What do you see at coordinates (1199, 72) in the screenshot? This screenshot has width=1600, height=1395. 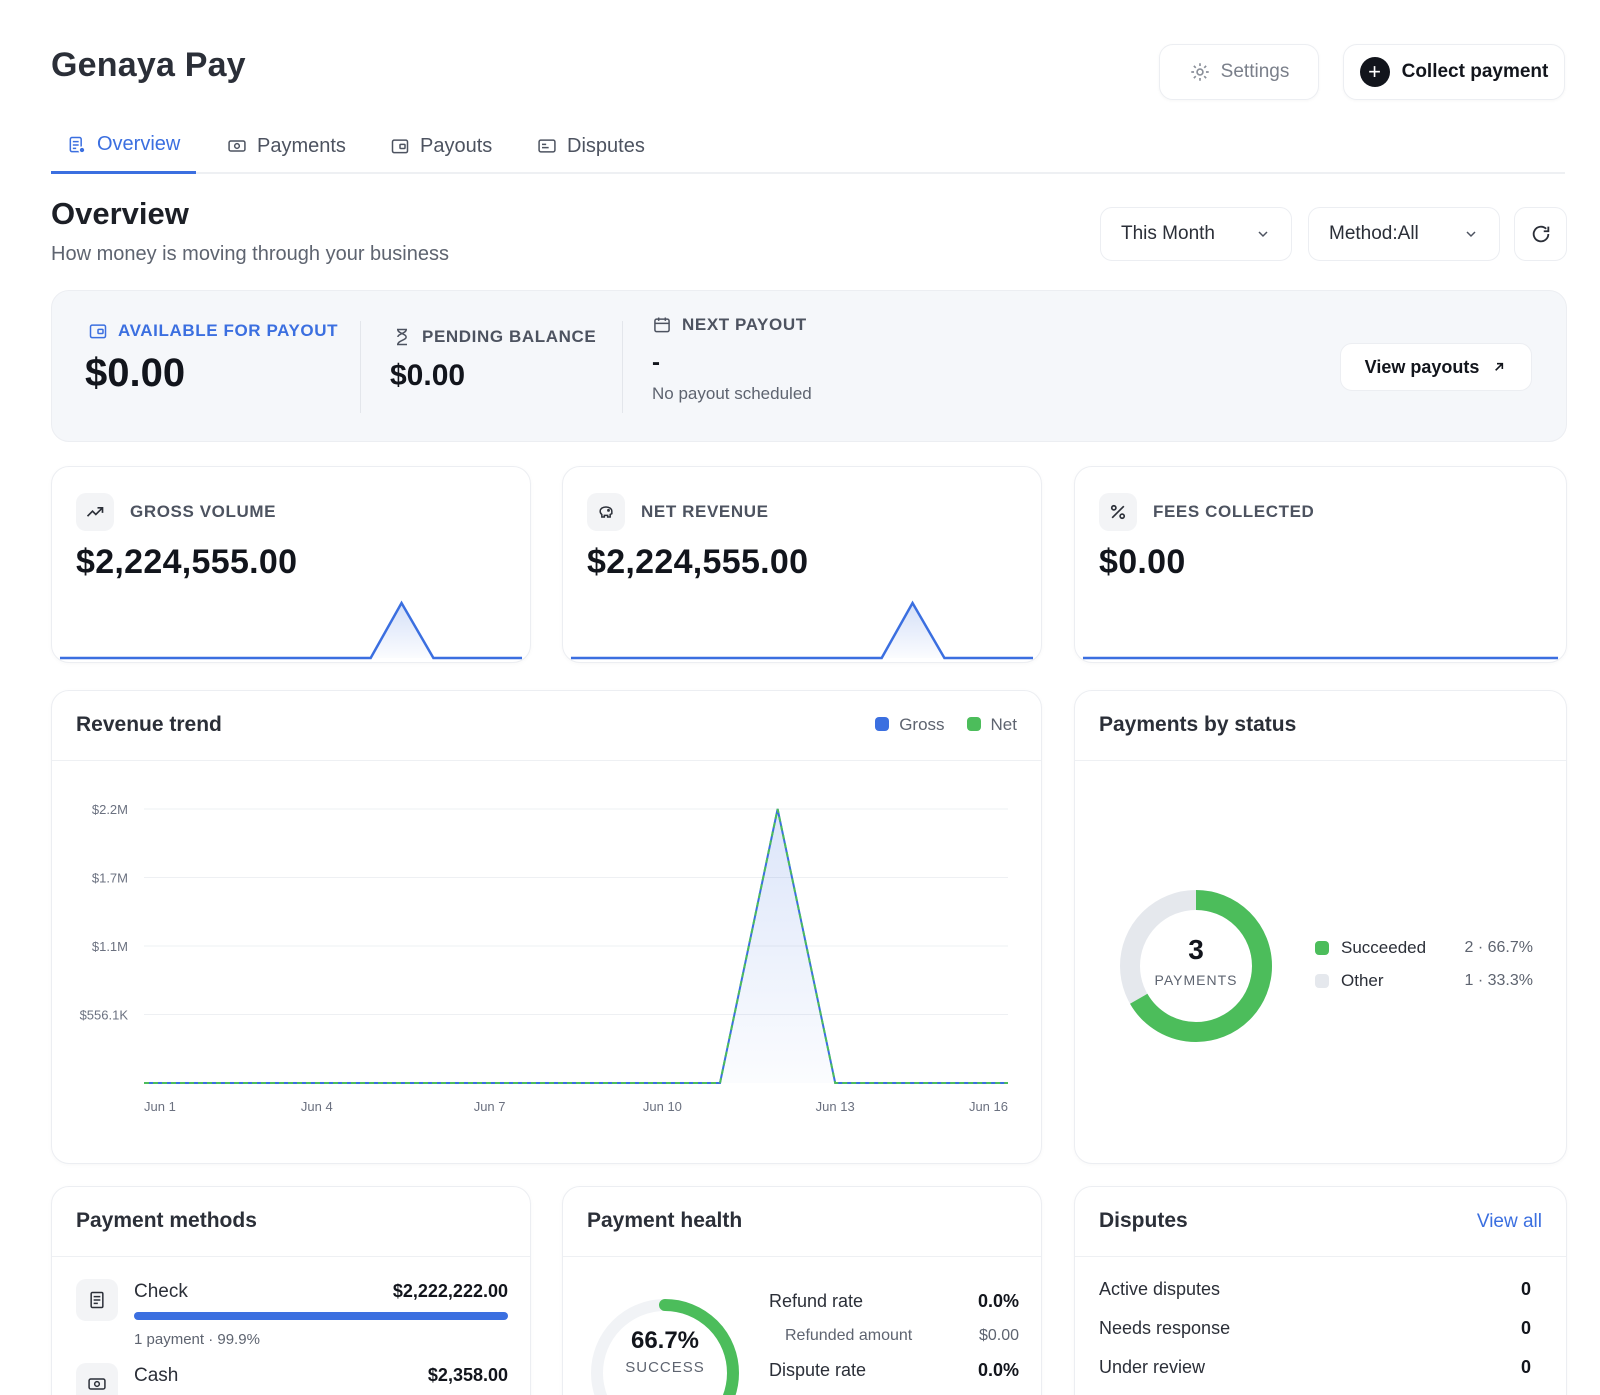 I see `gear-icon` at bounding box center [1199, 72].